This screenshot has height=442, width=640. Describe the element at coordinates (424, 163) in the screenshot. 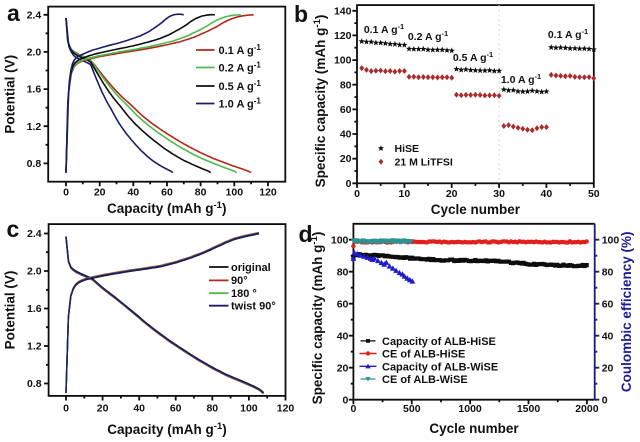

I see `svg-text: 21 M LiTFSI` at that location.